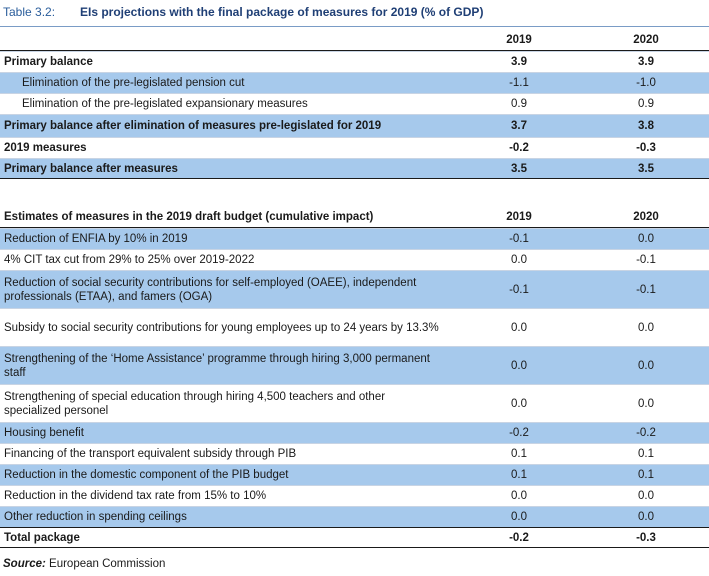 This screenshot has width=709, height=576. What do you see at coordinates (519, 83) in the screenshot?
I see `value-2019: -1.1` at bounding box center [519, 83].